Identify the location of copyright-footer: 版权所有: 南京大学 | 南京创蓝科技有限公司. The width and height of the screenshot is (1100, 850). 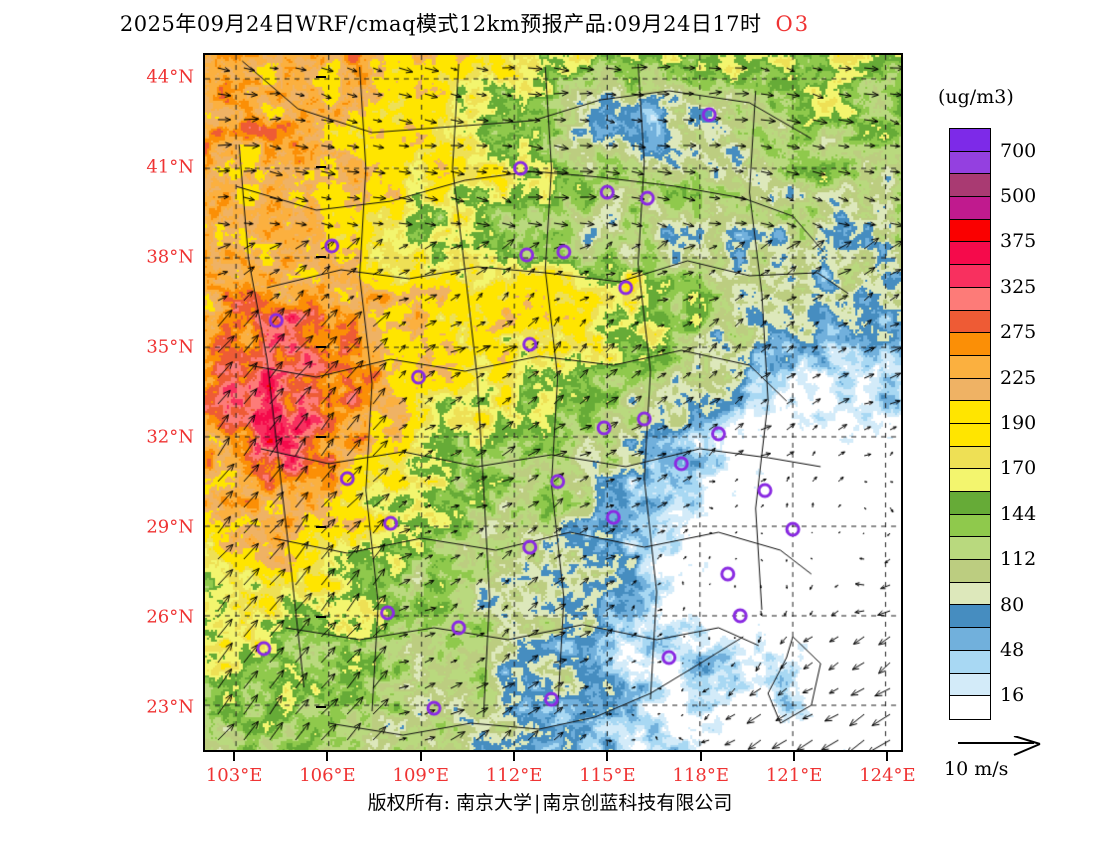
(550, 801).